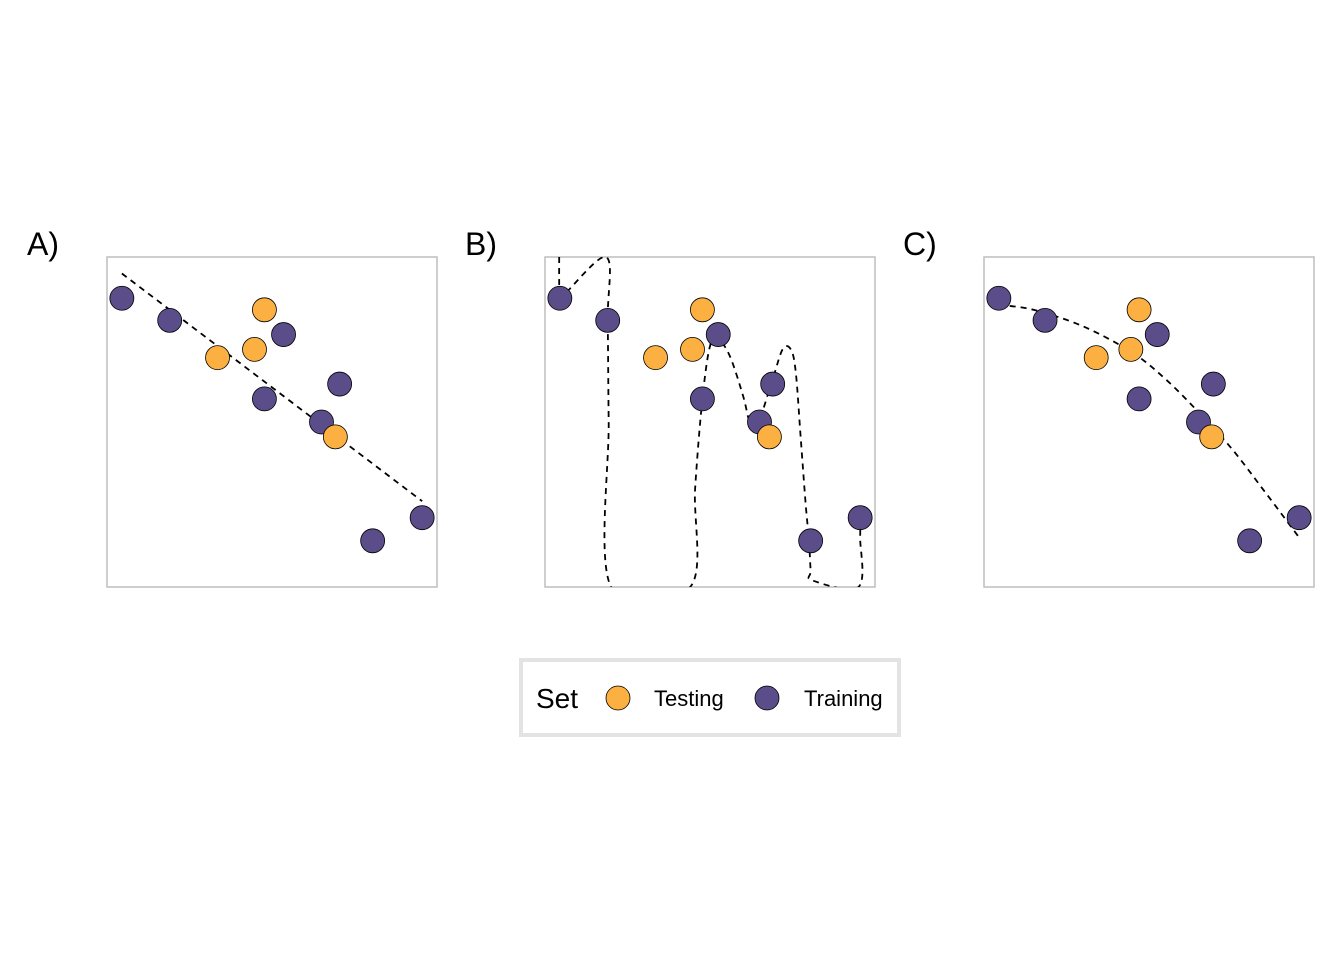 This screenshot has height=960, width=1344. I want to click on legend-box, so click(710, 697).